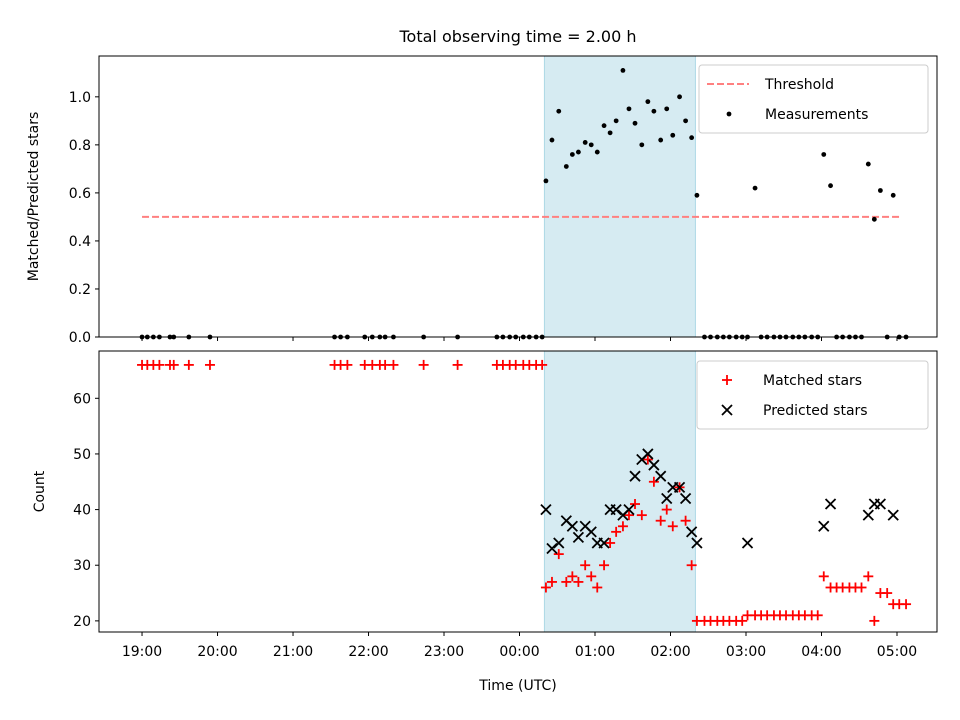  Describe the element at coordinates (368, 652) in the screenshot. I see `x-tick-label: 22:00` at that location.